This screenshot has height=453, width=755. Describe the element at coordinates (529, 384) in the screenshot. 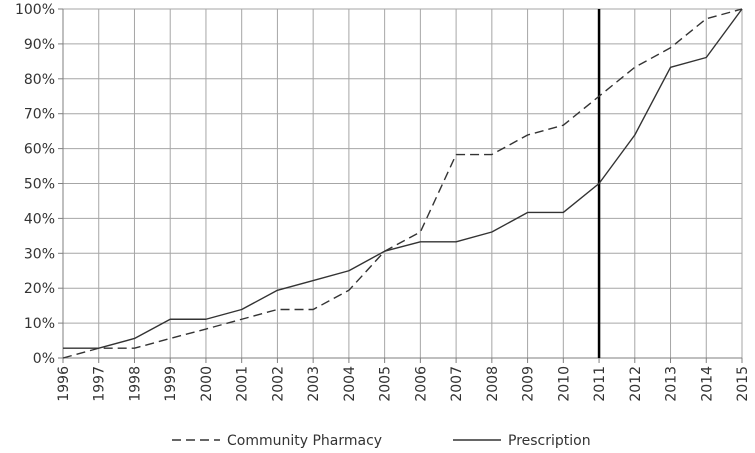

I see `x-tick-label: 2009` at that location.